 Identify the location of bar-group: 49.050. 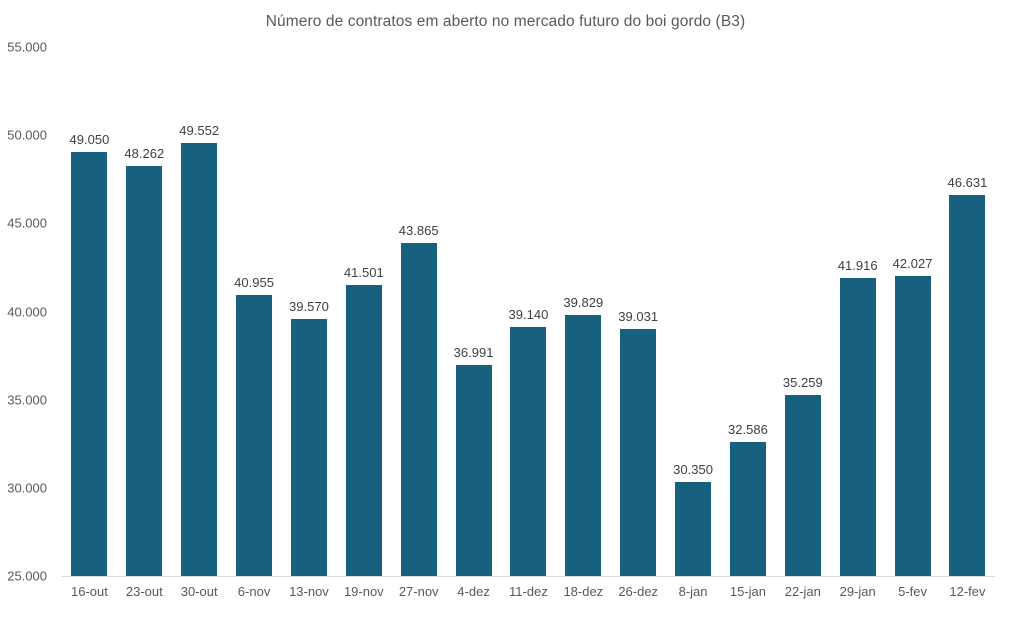
(89, 311).